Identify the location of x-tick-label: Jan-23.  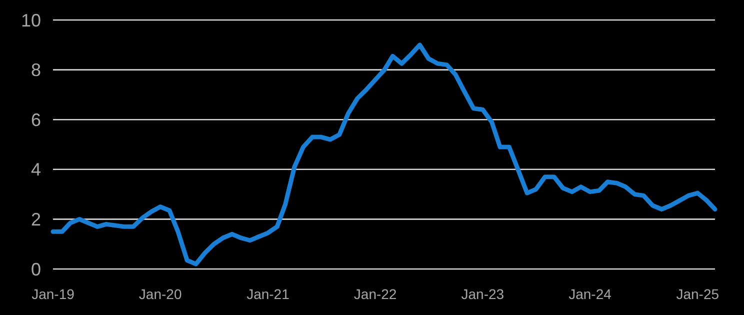
(482, 294).